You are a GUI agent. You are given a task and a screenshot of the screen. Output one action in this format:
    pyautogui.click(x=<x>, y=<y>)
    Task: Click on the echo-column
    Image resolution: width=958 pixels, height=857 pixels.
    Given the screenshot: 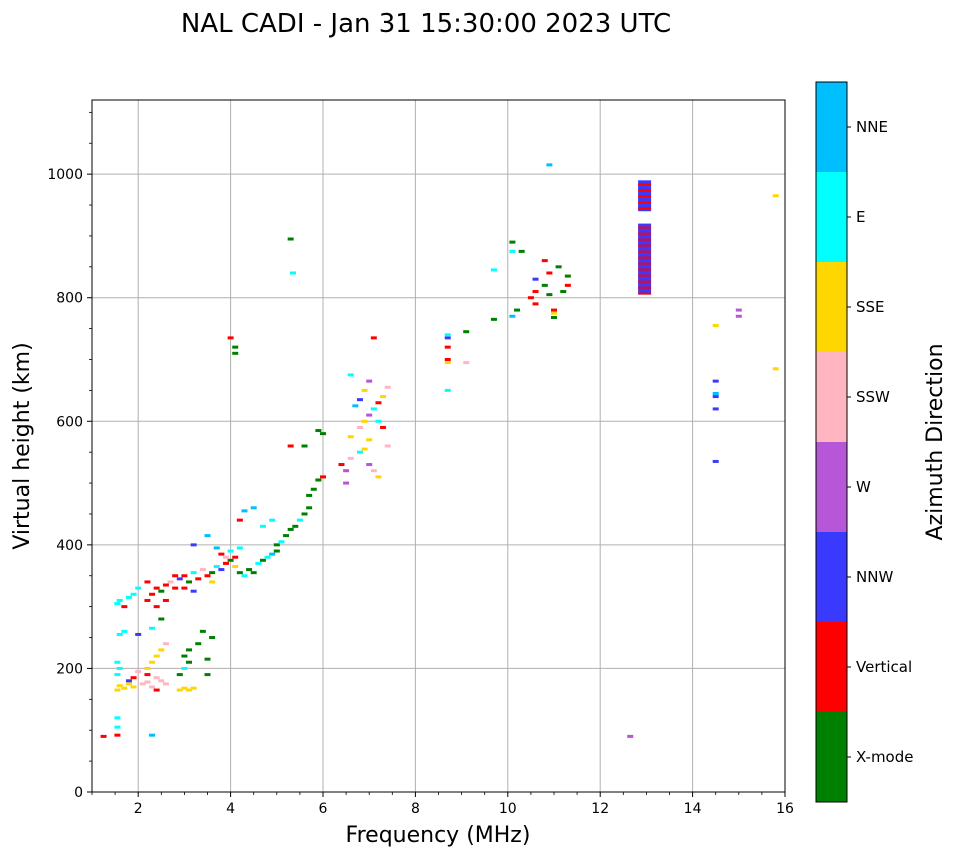 What is the action you would take?
    pyautogui.click(x=645, y=259)
    